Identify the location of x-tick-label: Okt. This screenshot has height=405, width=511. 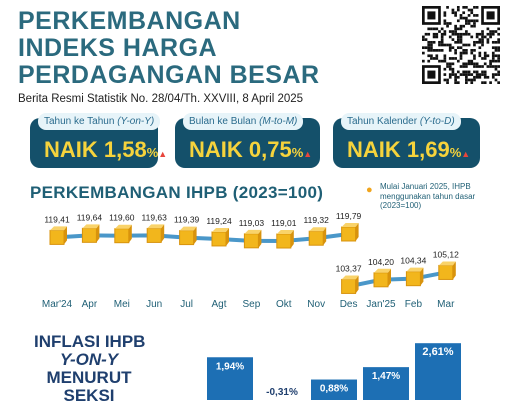
(284, 304).